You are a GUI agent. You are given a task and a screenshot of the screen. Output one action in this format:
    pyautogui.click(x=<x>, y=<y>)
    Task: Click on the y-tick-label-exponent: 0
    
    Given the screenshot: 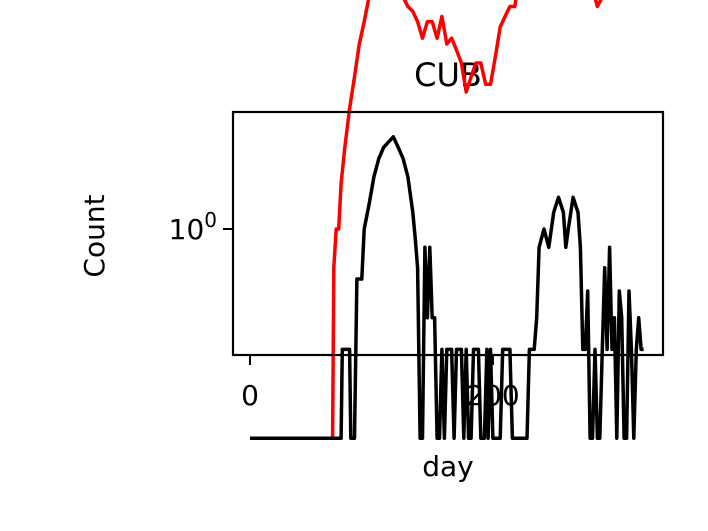 What is the action you would take?
    pyautogui.click(x=210, y=220)
    